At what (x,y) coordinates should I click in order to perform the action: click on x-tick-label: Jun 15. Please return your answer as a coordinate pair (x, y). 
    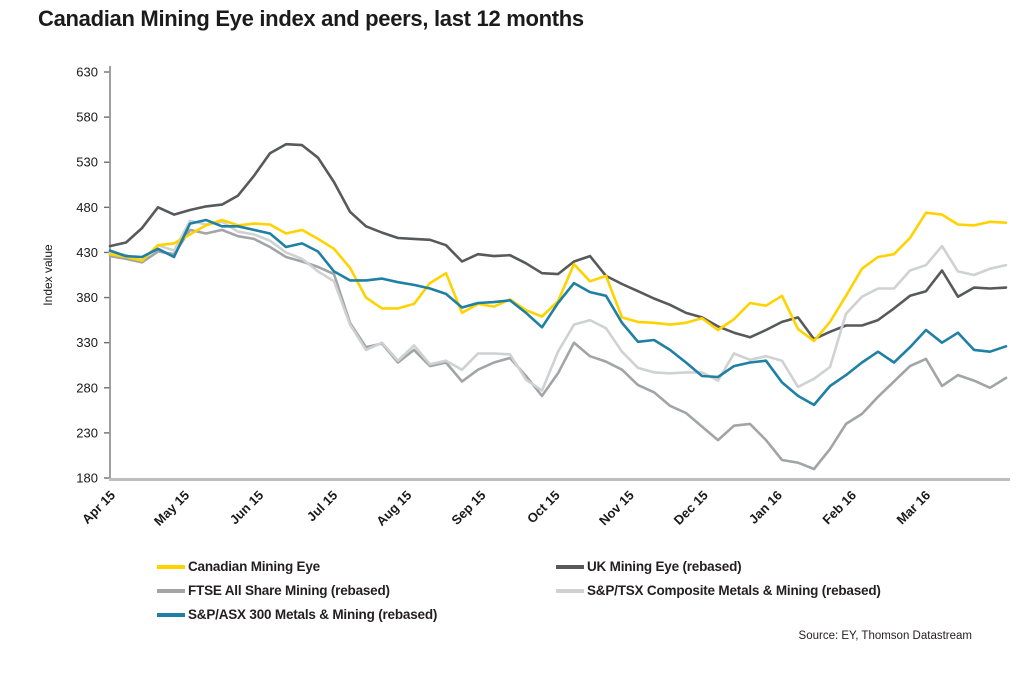
    Looking at the image, I should click on (247, 508).